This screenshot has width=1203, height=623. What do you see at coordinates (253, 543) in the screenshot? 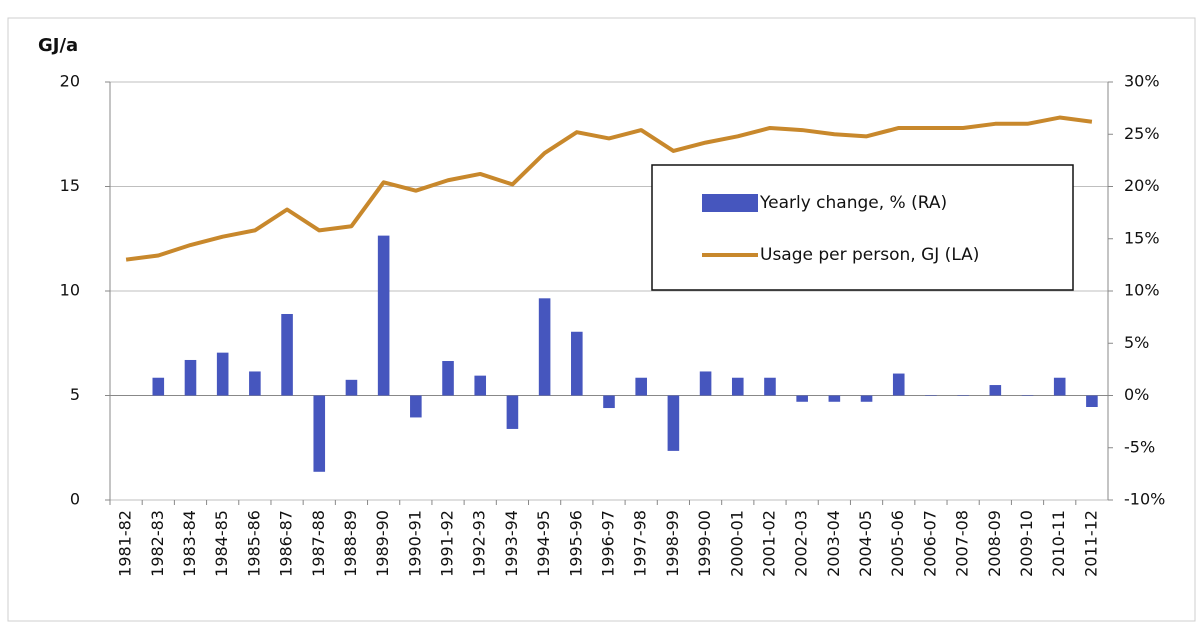
I see `x-tick-label: 1985-86` at bounding box center [253, 543].